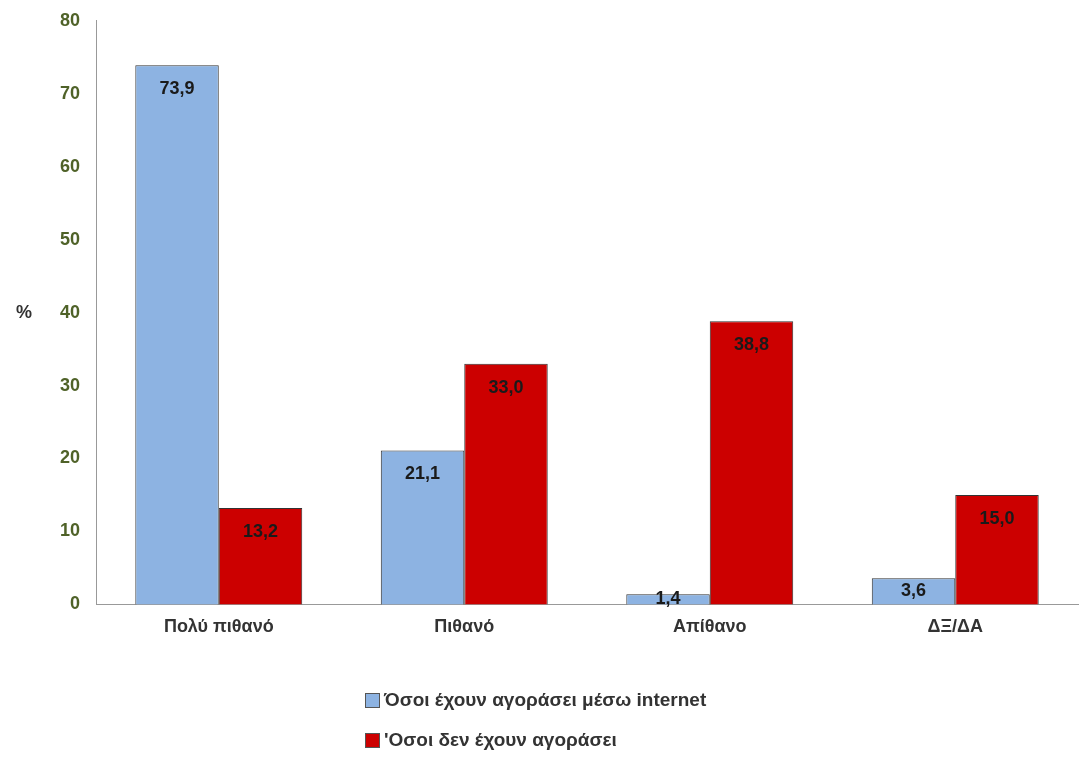  I want to click on y-tick-label: 30, so click(70, 384).